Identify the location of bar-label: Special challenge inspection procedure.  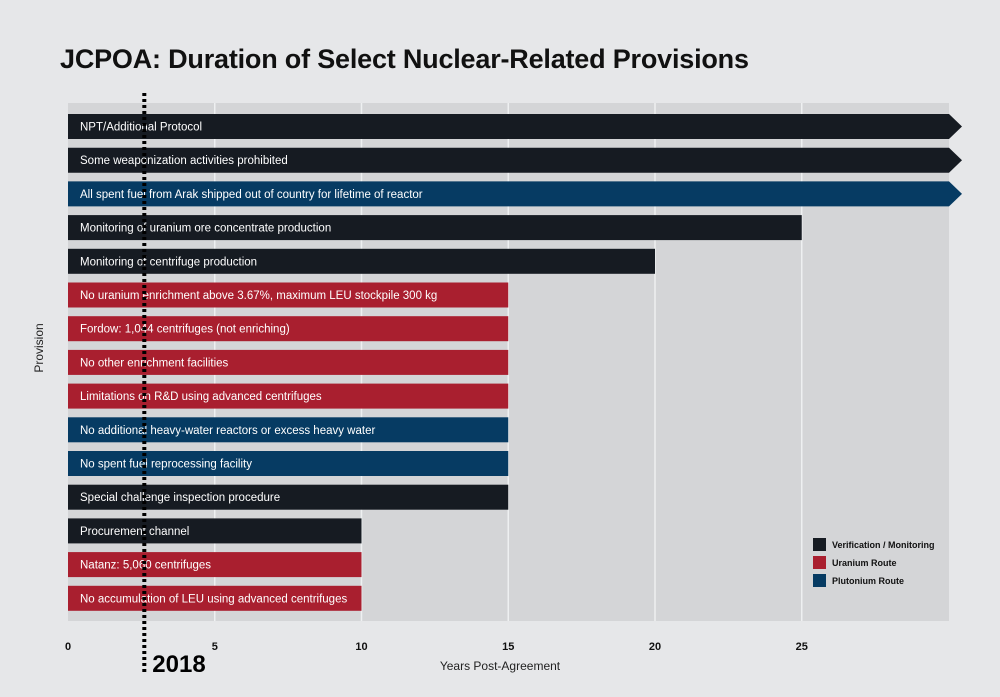
(180, 498).